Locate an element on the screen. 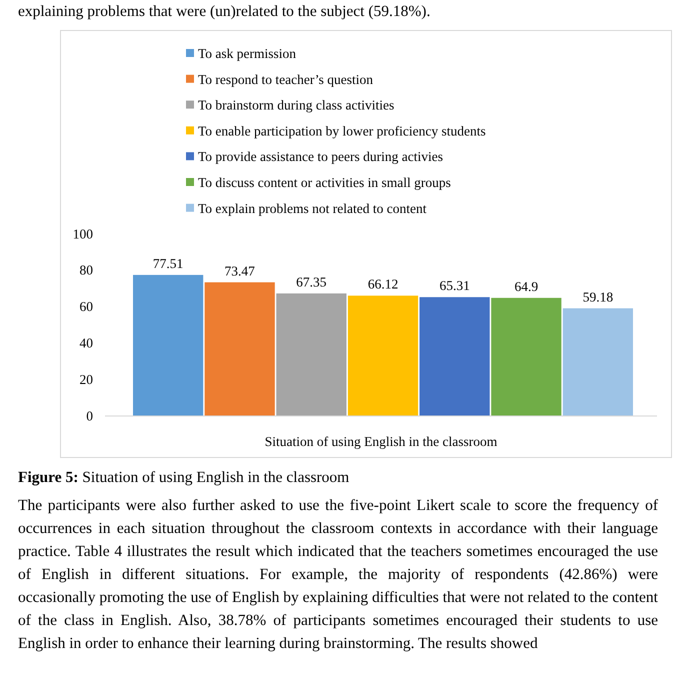 The image size is (675, 690). data-label: 77.51 is located at coordinates (168, 263).